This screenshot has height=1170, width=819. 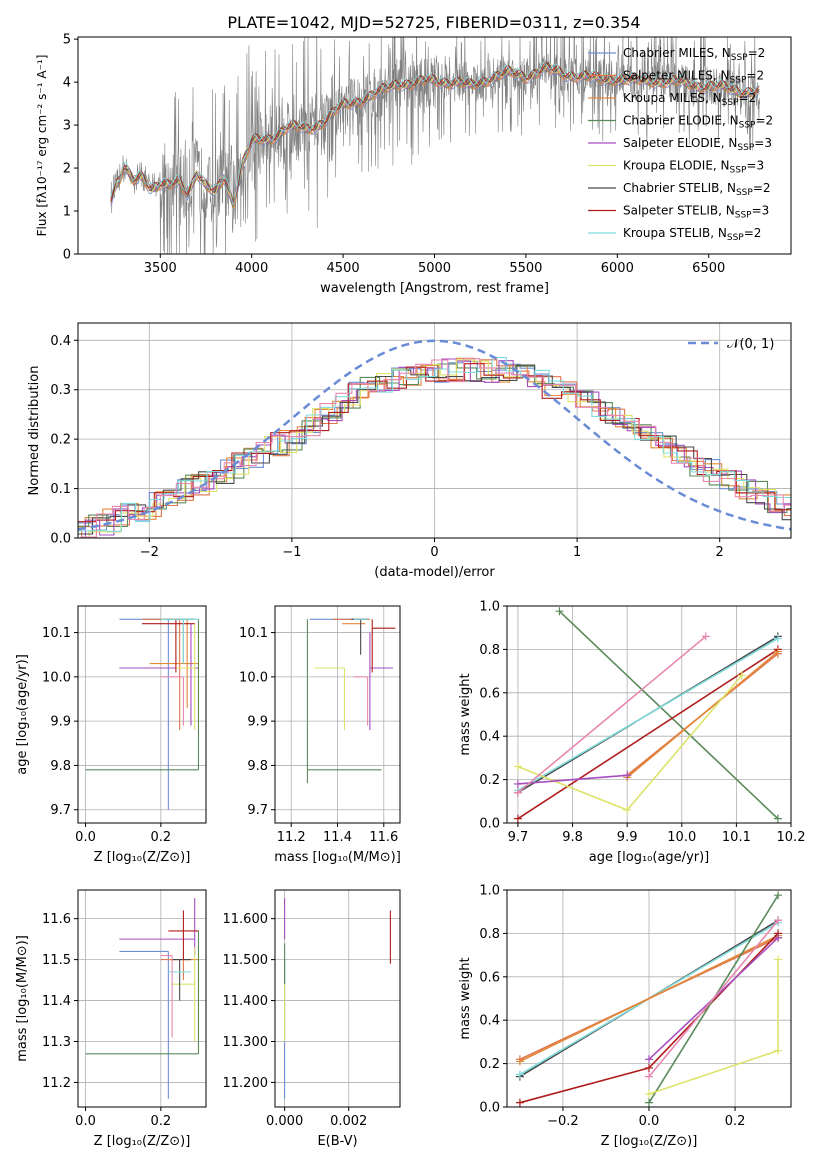 I want to click on mass_vs_ebv-axes, so click(x=337, y=998).